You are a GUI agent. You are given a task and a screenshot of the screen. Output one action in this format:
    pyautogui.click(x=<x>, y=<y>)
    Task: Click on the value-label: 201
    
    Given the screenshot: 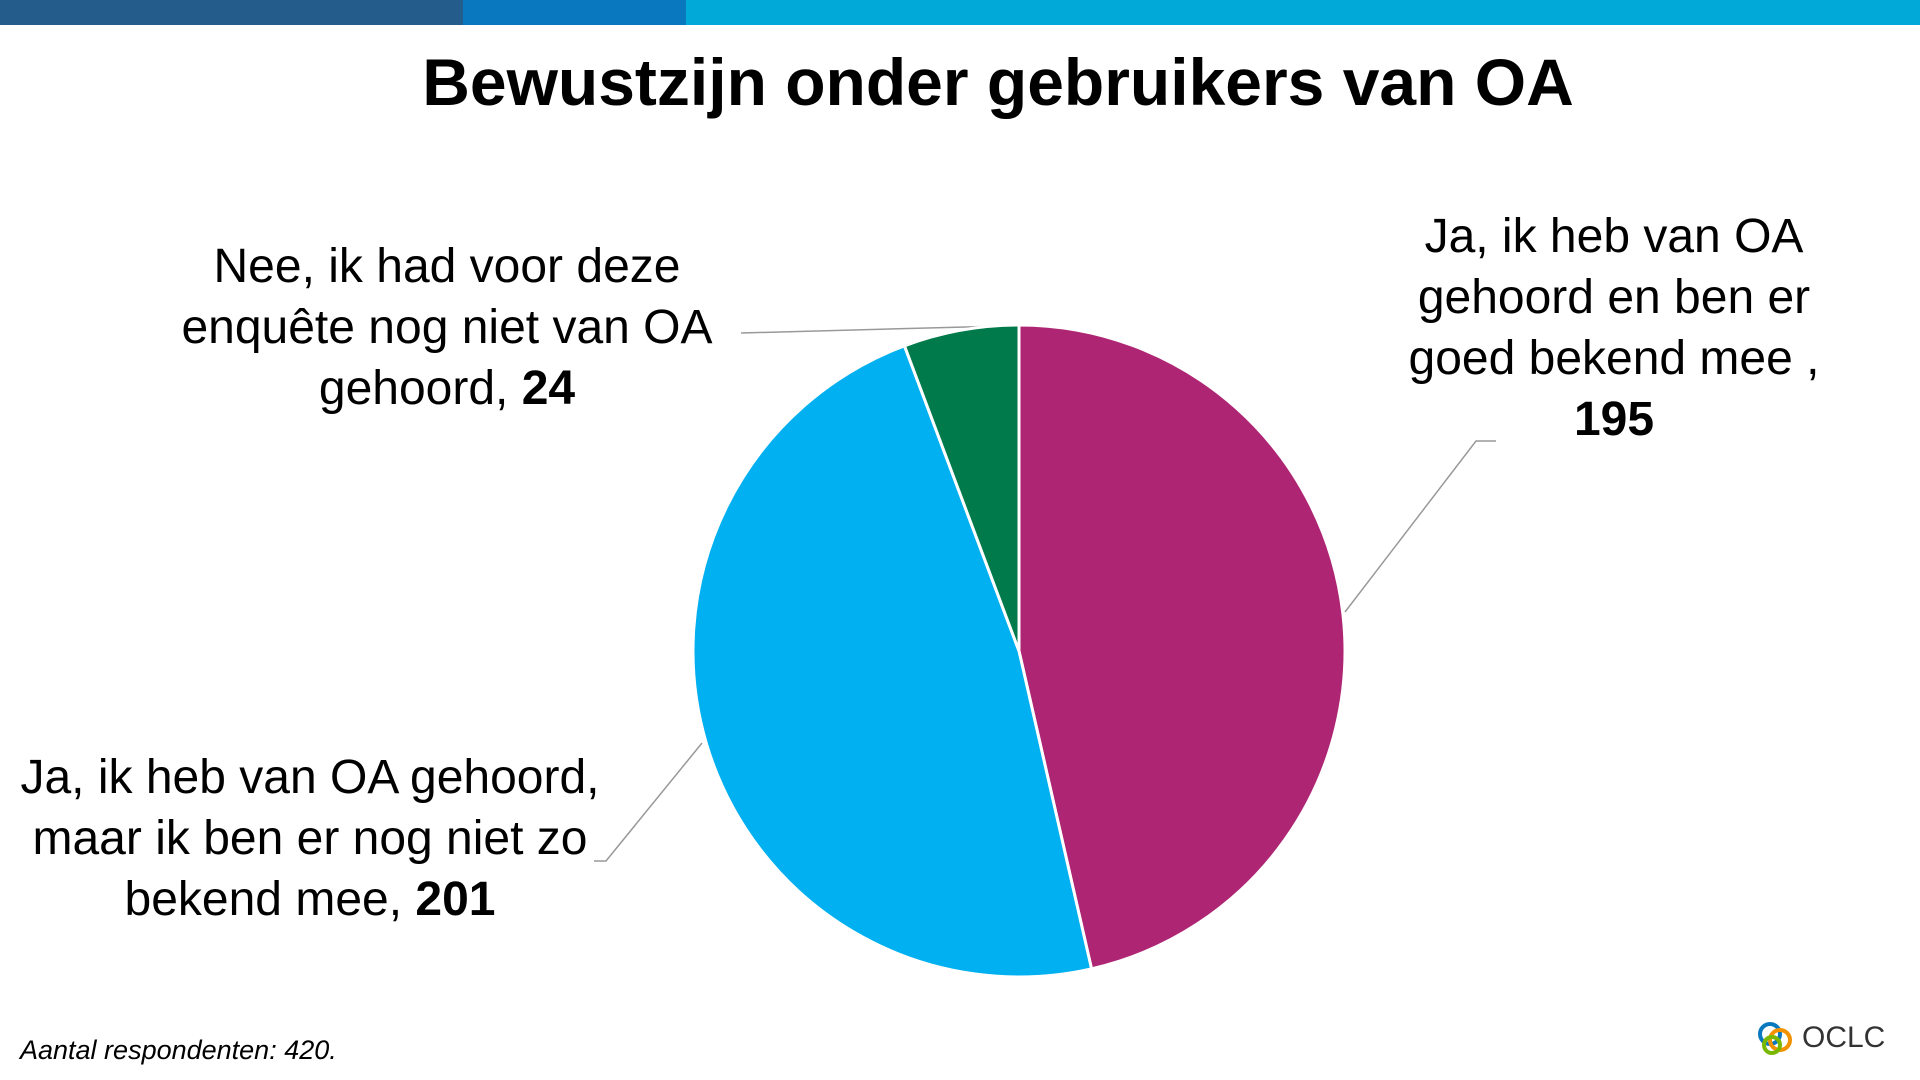 What is the action you would take?
    pyautogui.click(x=455, y=899)
    